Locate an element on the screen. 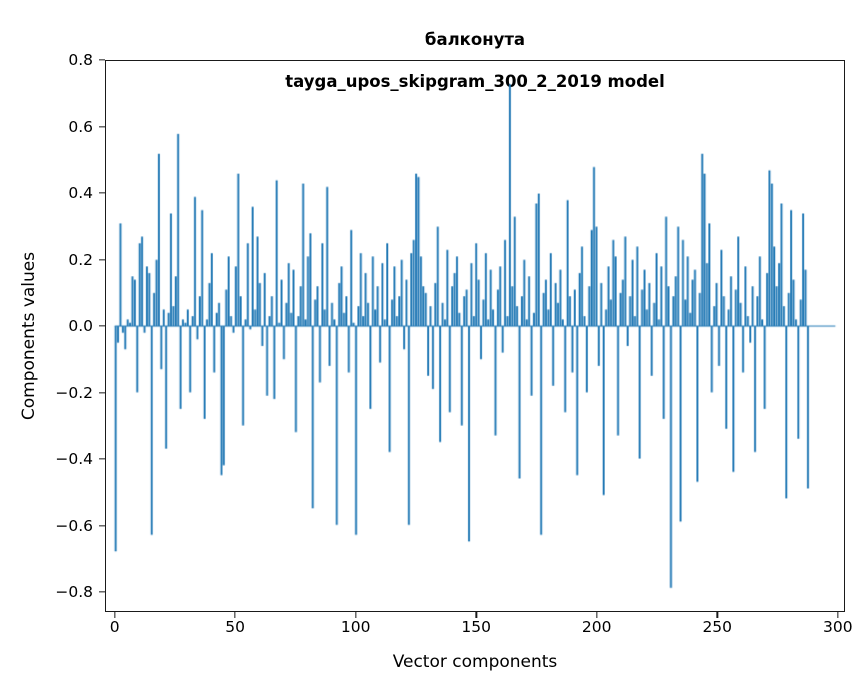 The image size is (867, 696). x-tick-label: 0 is located at coordinates (114, 627).